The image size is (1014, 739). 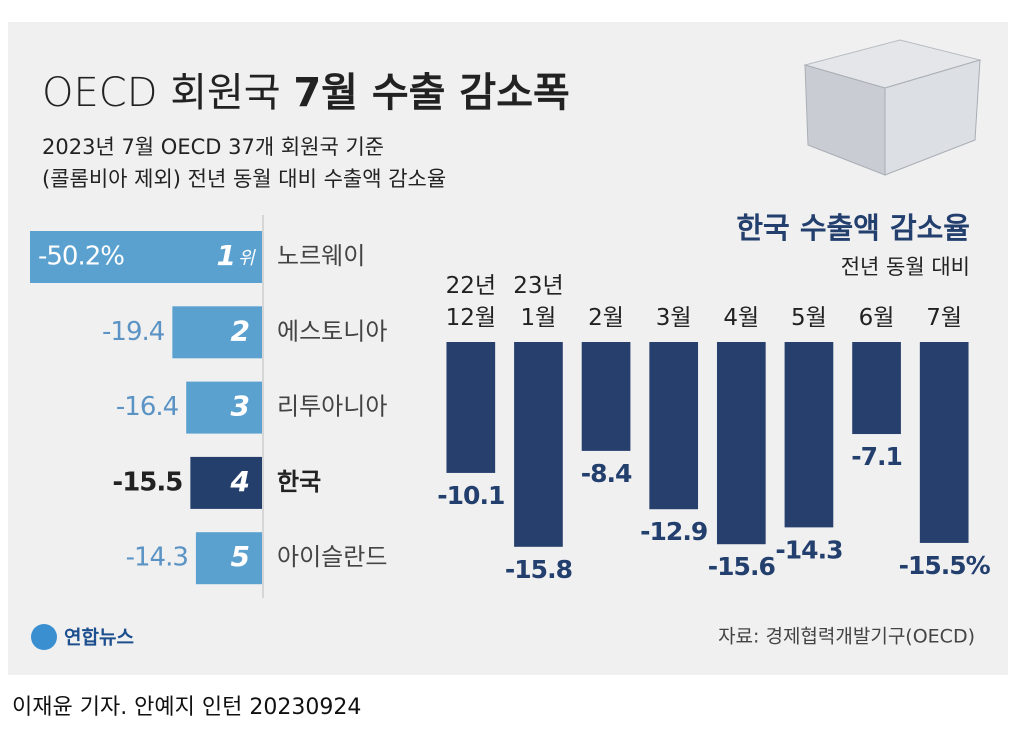 I want to click on rank: 2, so click(x=240, y=330).